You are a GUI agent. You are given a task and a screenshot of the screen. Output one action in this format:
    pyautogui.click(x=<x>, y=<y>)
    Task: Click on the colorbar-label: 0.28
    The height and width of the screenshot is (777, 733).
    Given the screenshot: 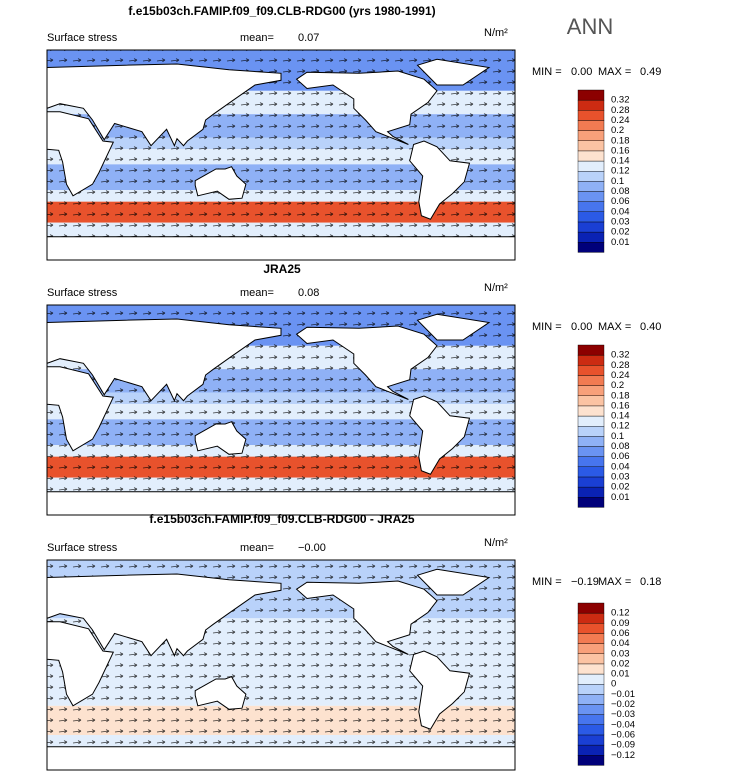 What is the action you would take?
    pyautogui.click(x=620, y=365)
    